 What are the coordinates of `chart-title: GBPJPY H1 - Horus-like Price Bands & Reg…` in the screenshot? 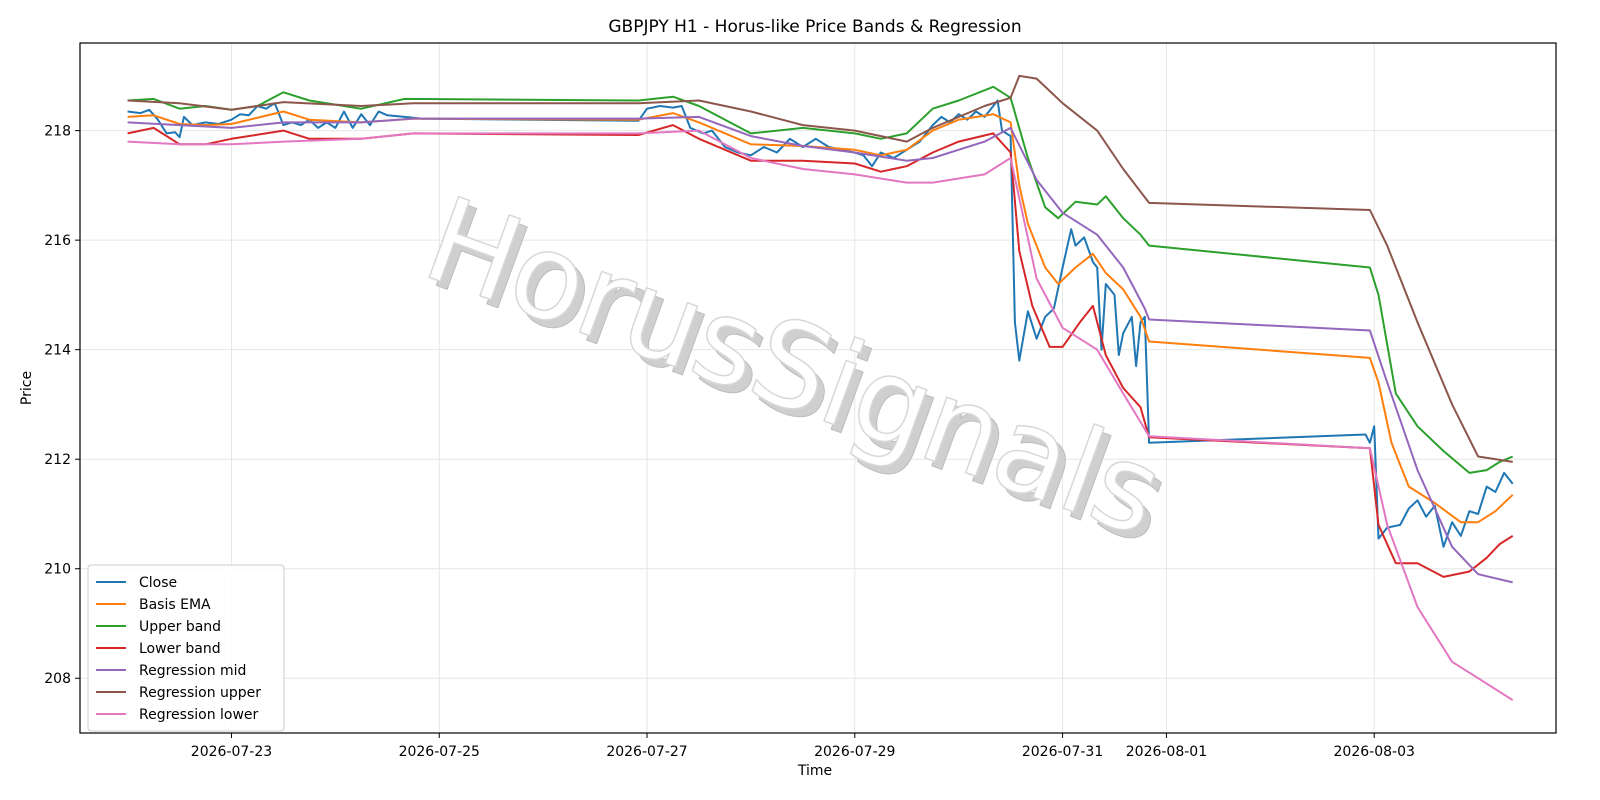 It's located at (814, 27).